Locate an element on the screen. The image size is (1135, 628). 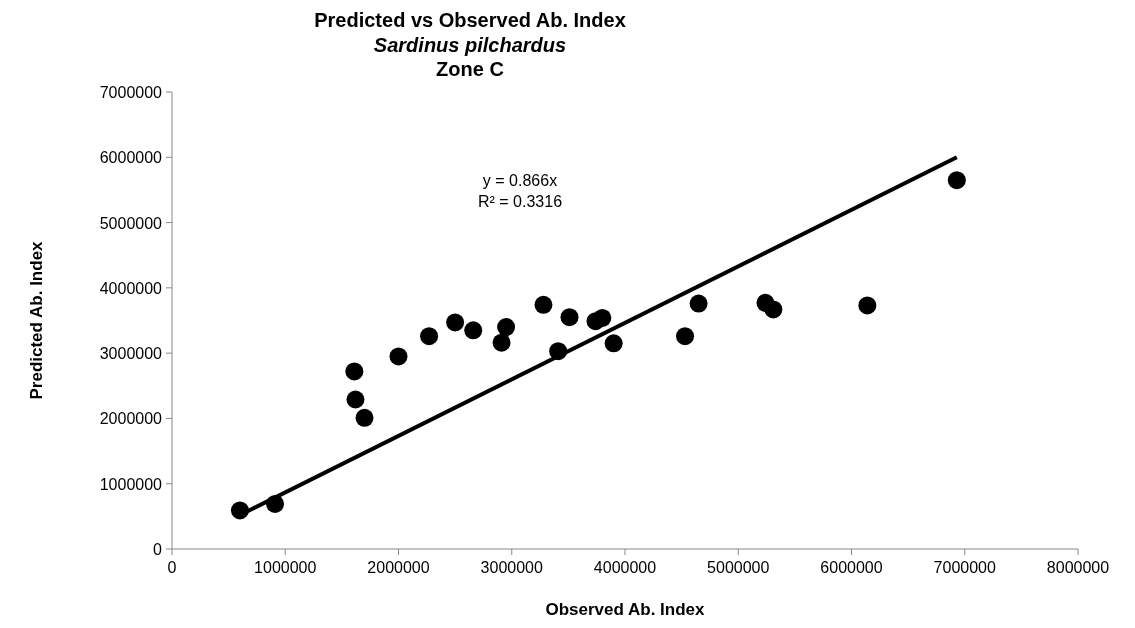
y-tick-label: 6000000 is located at coordinates (131, 158).